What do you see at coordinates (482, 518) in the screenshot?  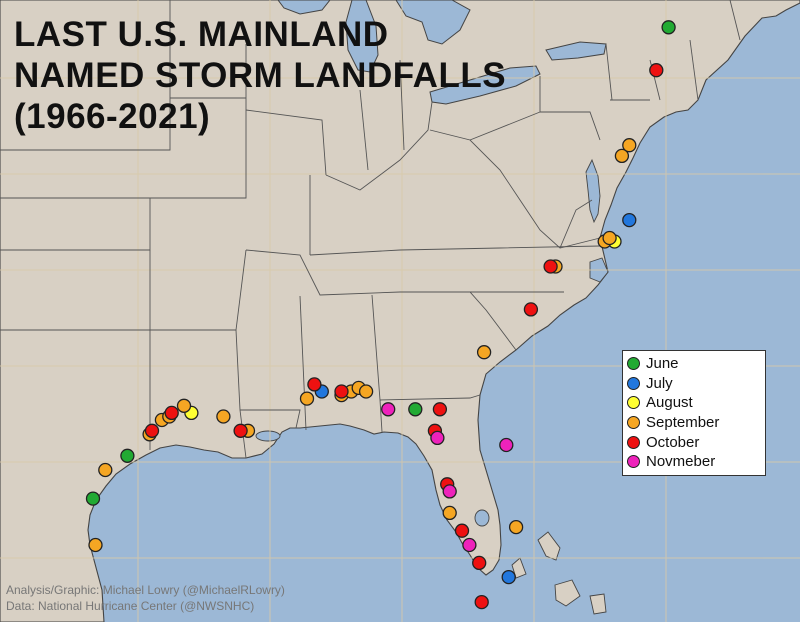 I see `lake-okeechobee` at bounding box center [482, 518].